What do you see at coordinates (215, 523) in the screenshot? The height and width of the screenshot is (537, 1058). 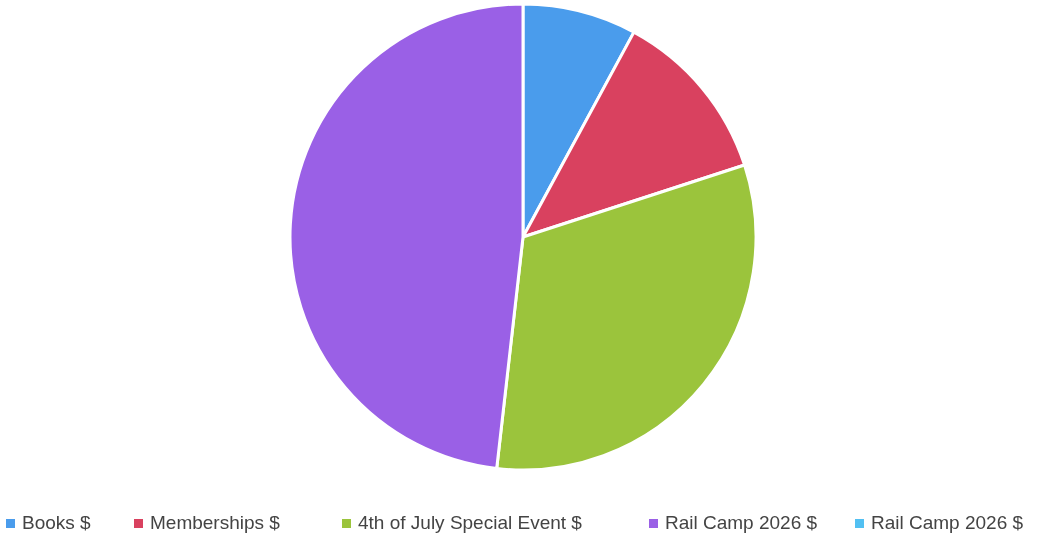 I see `legend-label: Memberships $` at bounding box center [215, 523].